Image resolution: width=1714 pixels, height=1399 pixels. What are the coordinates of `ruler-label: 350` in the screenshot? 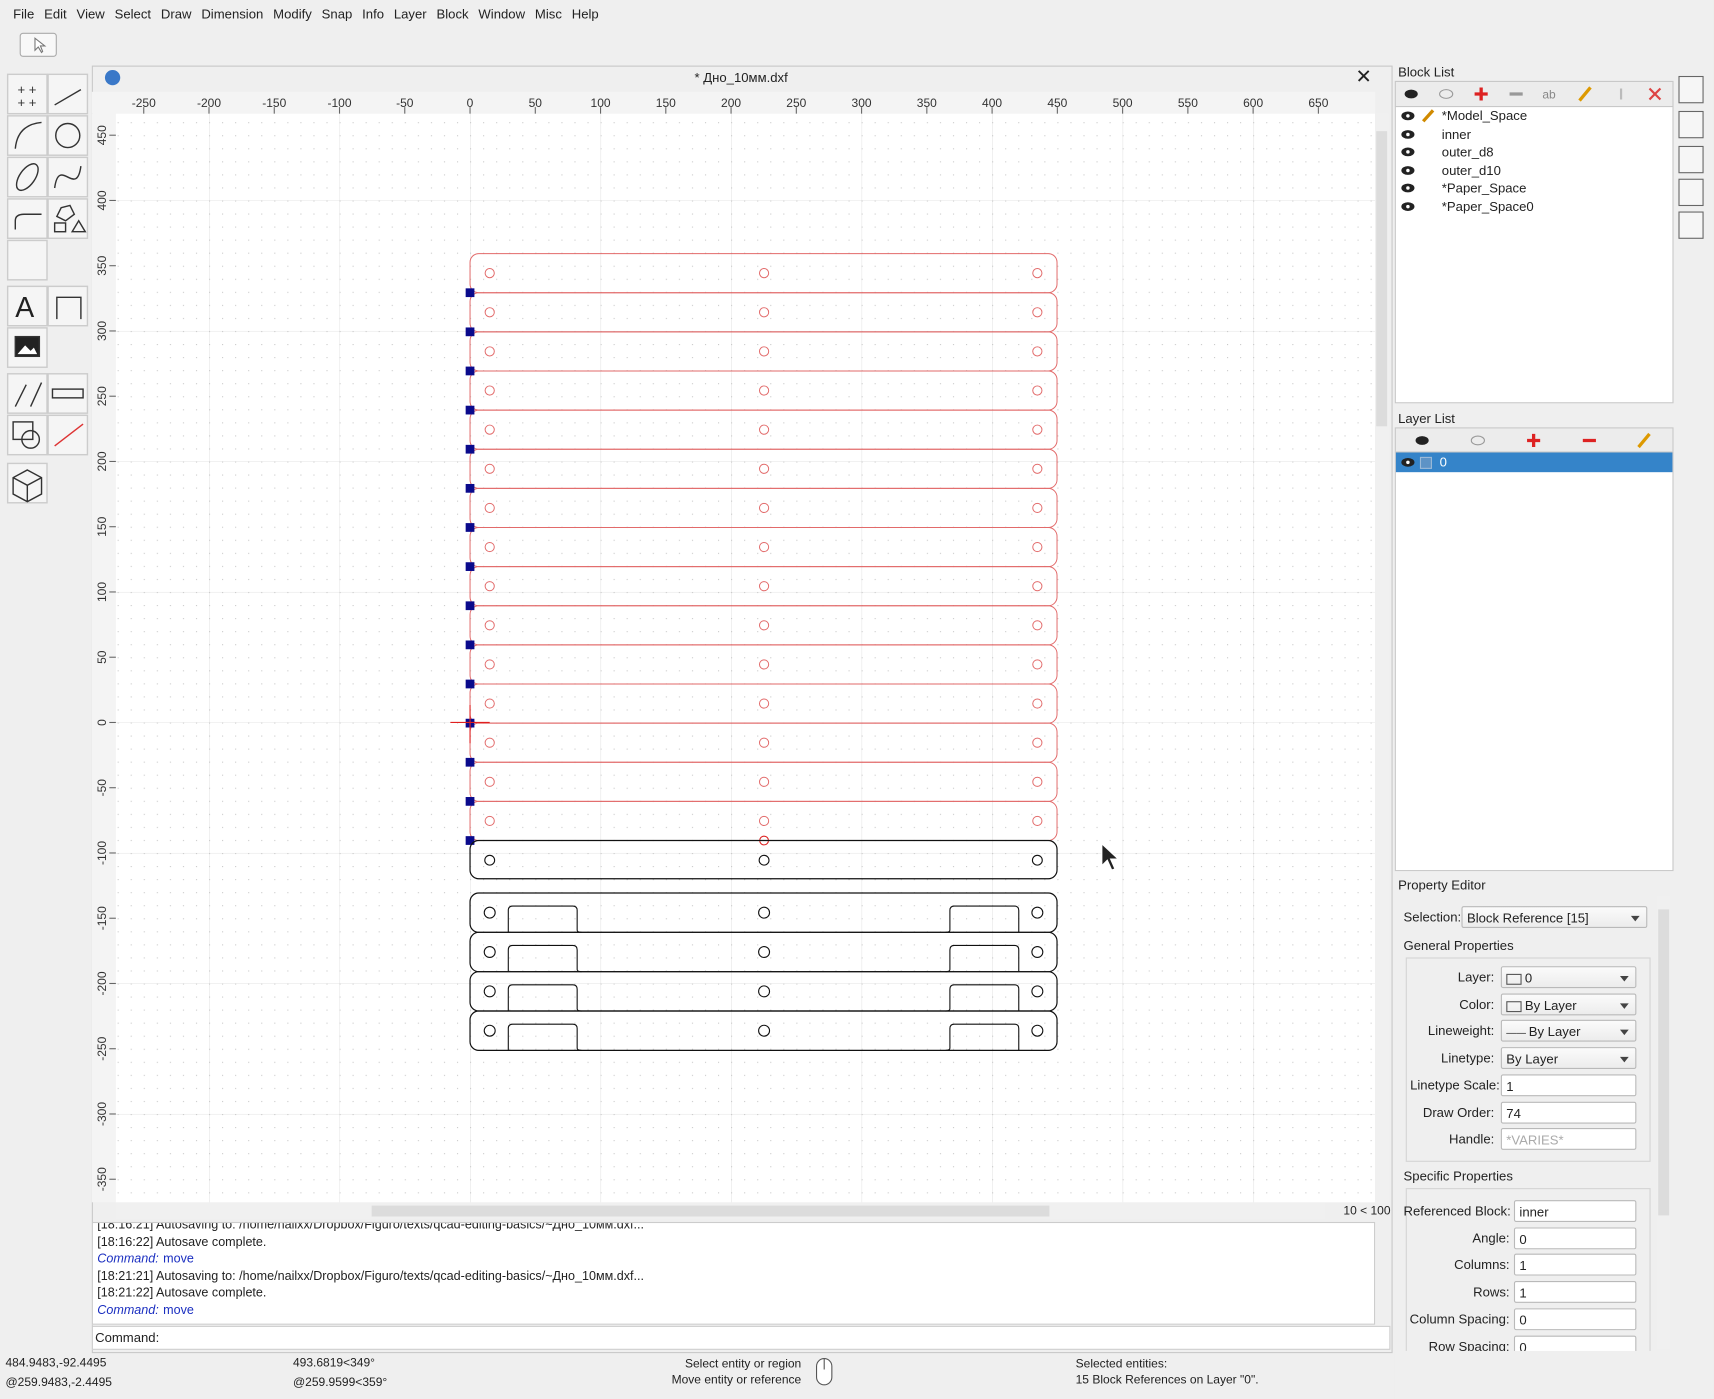 It's located at (927, 103).